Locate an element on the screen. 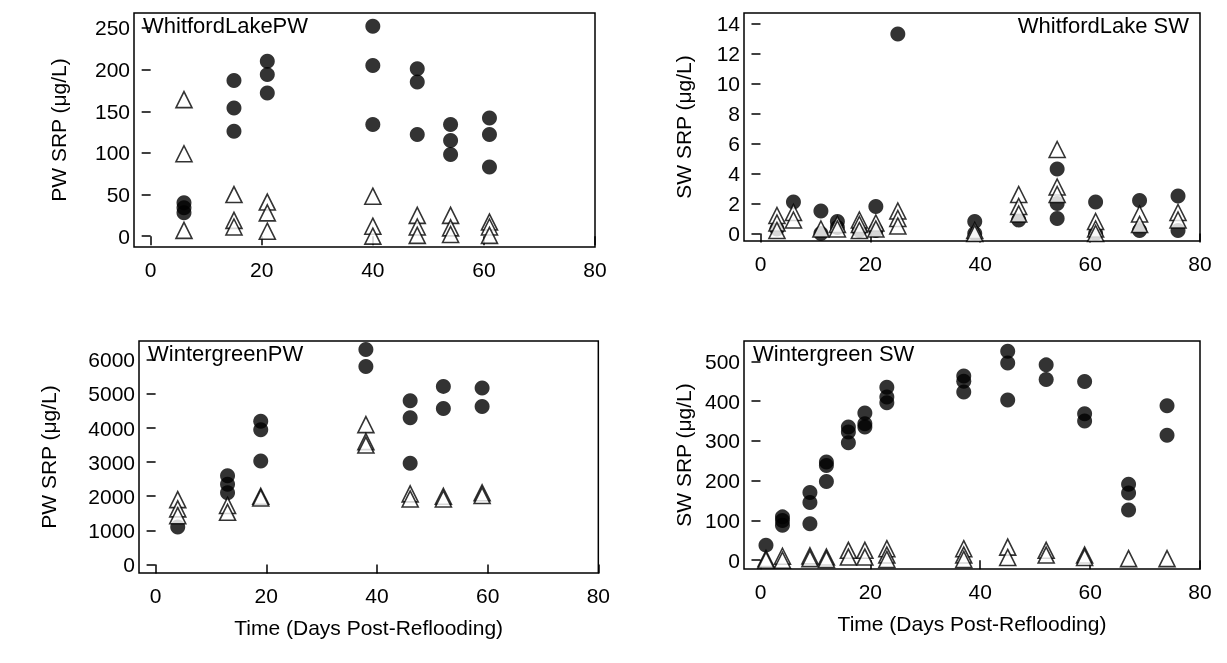  y-tick-label: 500 is located at coordinates (722, 361).